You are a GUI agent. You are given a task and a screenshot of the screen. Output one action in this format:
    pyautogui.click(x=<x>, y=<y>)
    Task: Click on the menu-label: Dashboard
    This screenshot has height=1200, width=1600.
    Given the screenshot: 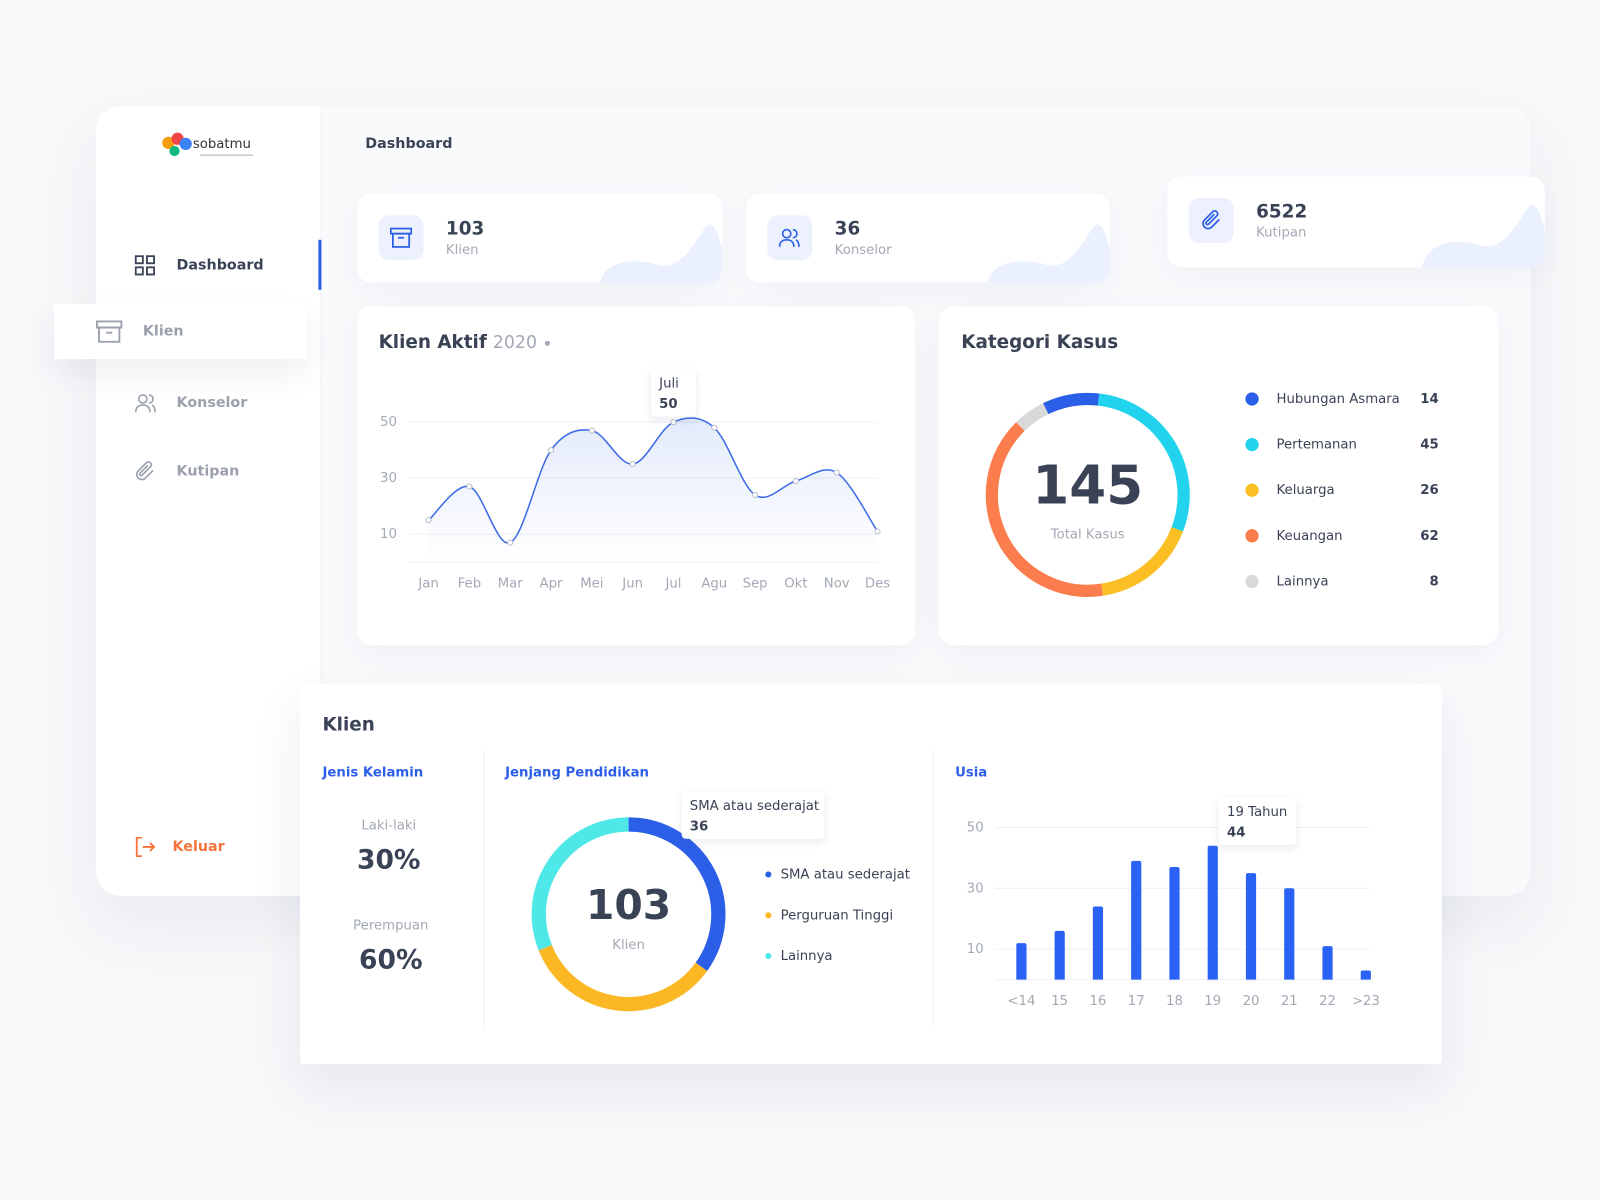 What is the action you would take?
    pyautogui.click(x=220, y=265)
    